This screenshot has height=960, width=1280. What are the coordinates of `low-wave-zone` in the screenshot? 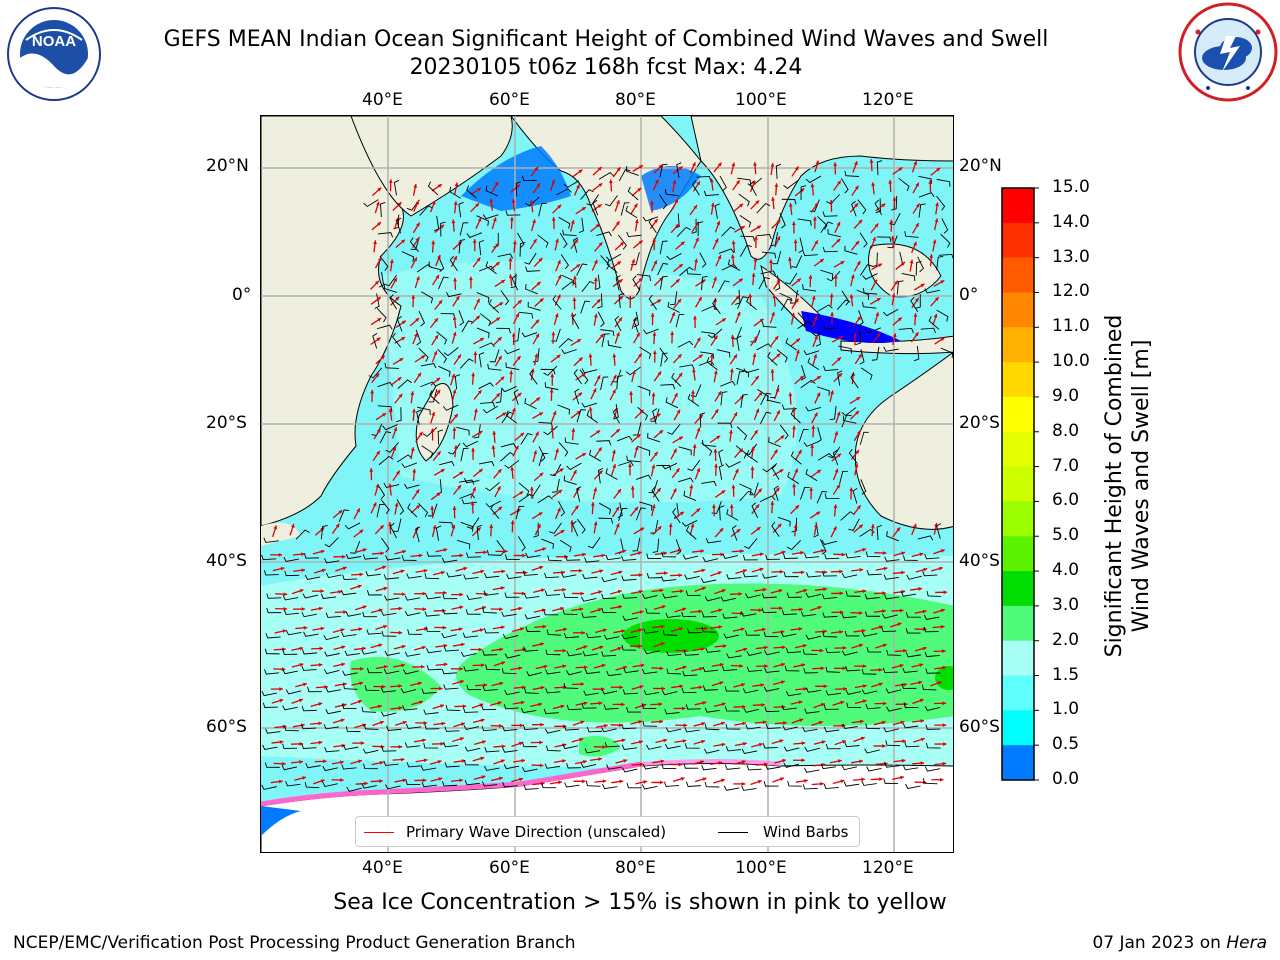 It's located at (671, 188).